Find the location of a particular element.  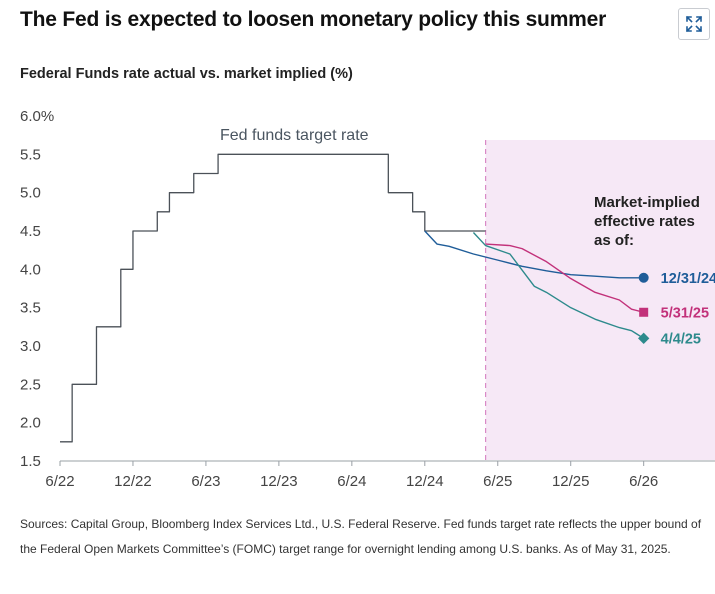

y-tick-label: 6.0% is located at coordinates (37, 116).